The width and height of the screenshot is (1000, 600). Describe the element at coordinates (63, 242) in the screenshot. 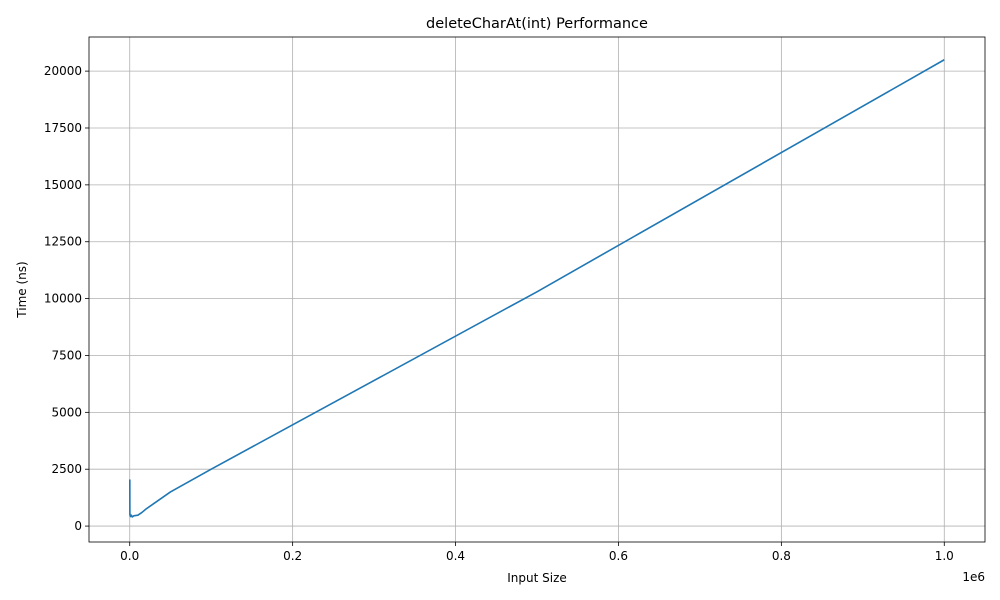

I see `y-tick-label: 12500` at that location.